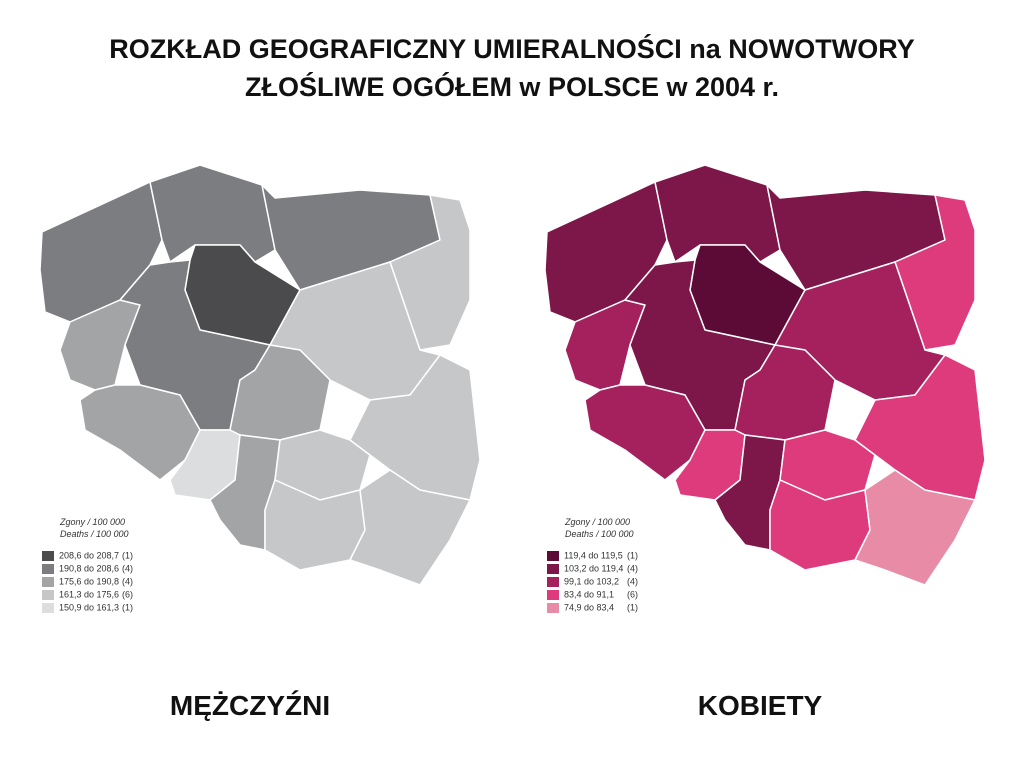  What do you see at coordinates (89, 568) in the screenshot?
I see `legend-range: 190,8 do 208,6` at bounding box center [89, 568].